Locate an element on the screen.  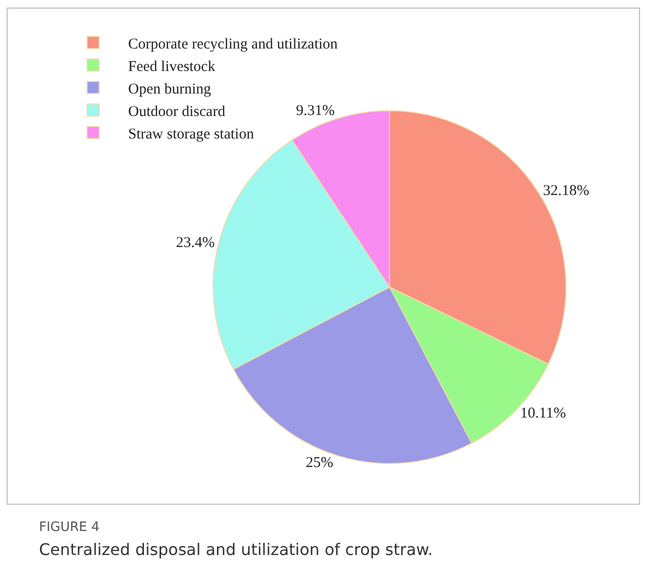
legend-label: Open burning is located at coordinates (170, 89).